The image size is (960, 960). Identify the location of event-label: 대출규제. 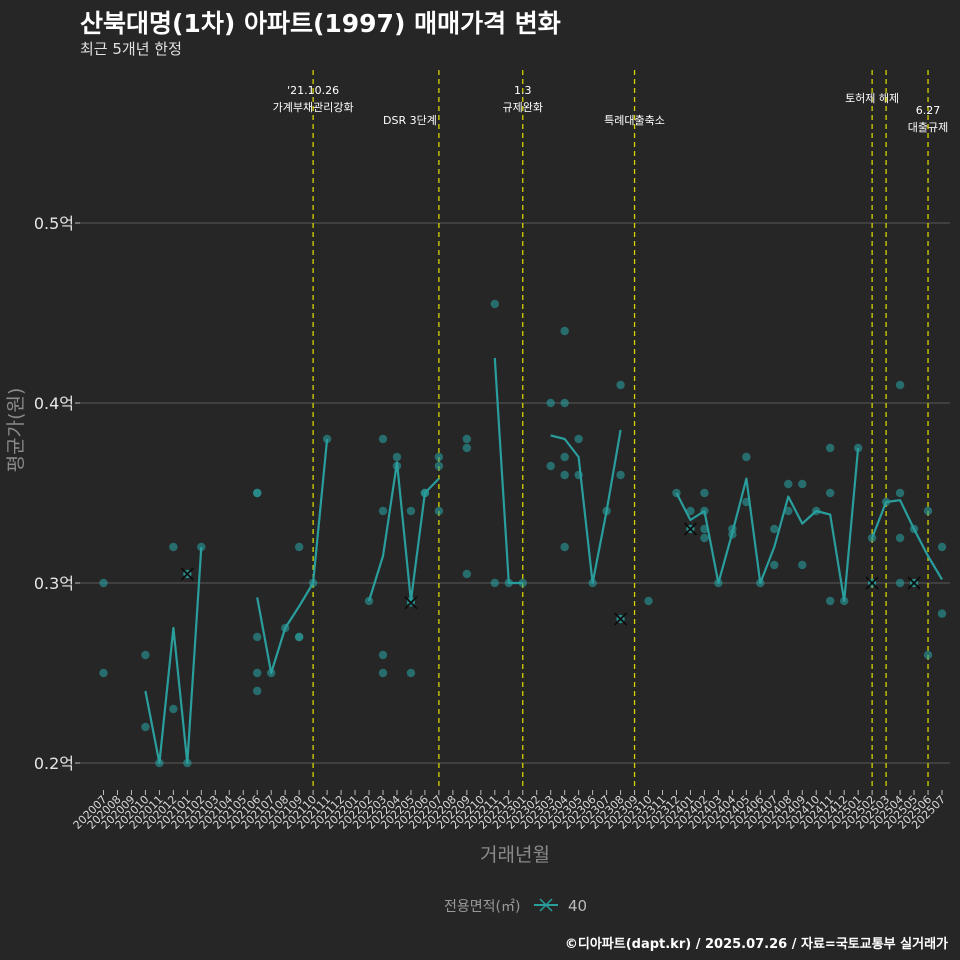
(928, 127).